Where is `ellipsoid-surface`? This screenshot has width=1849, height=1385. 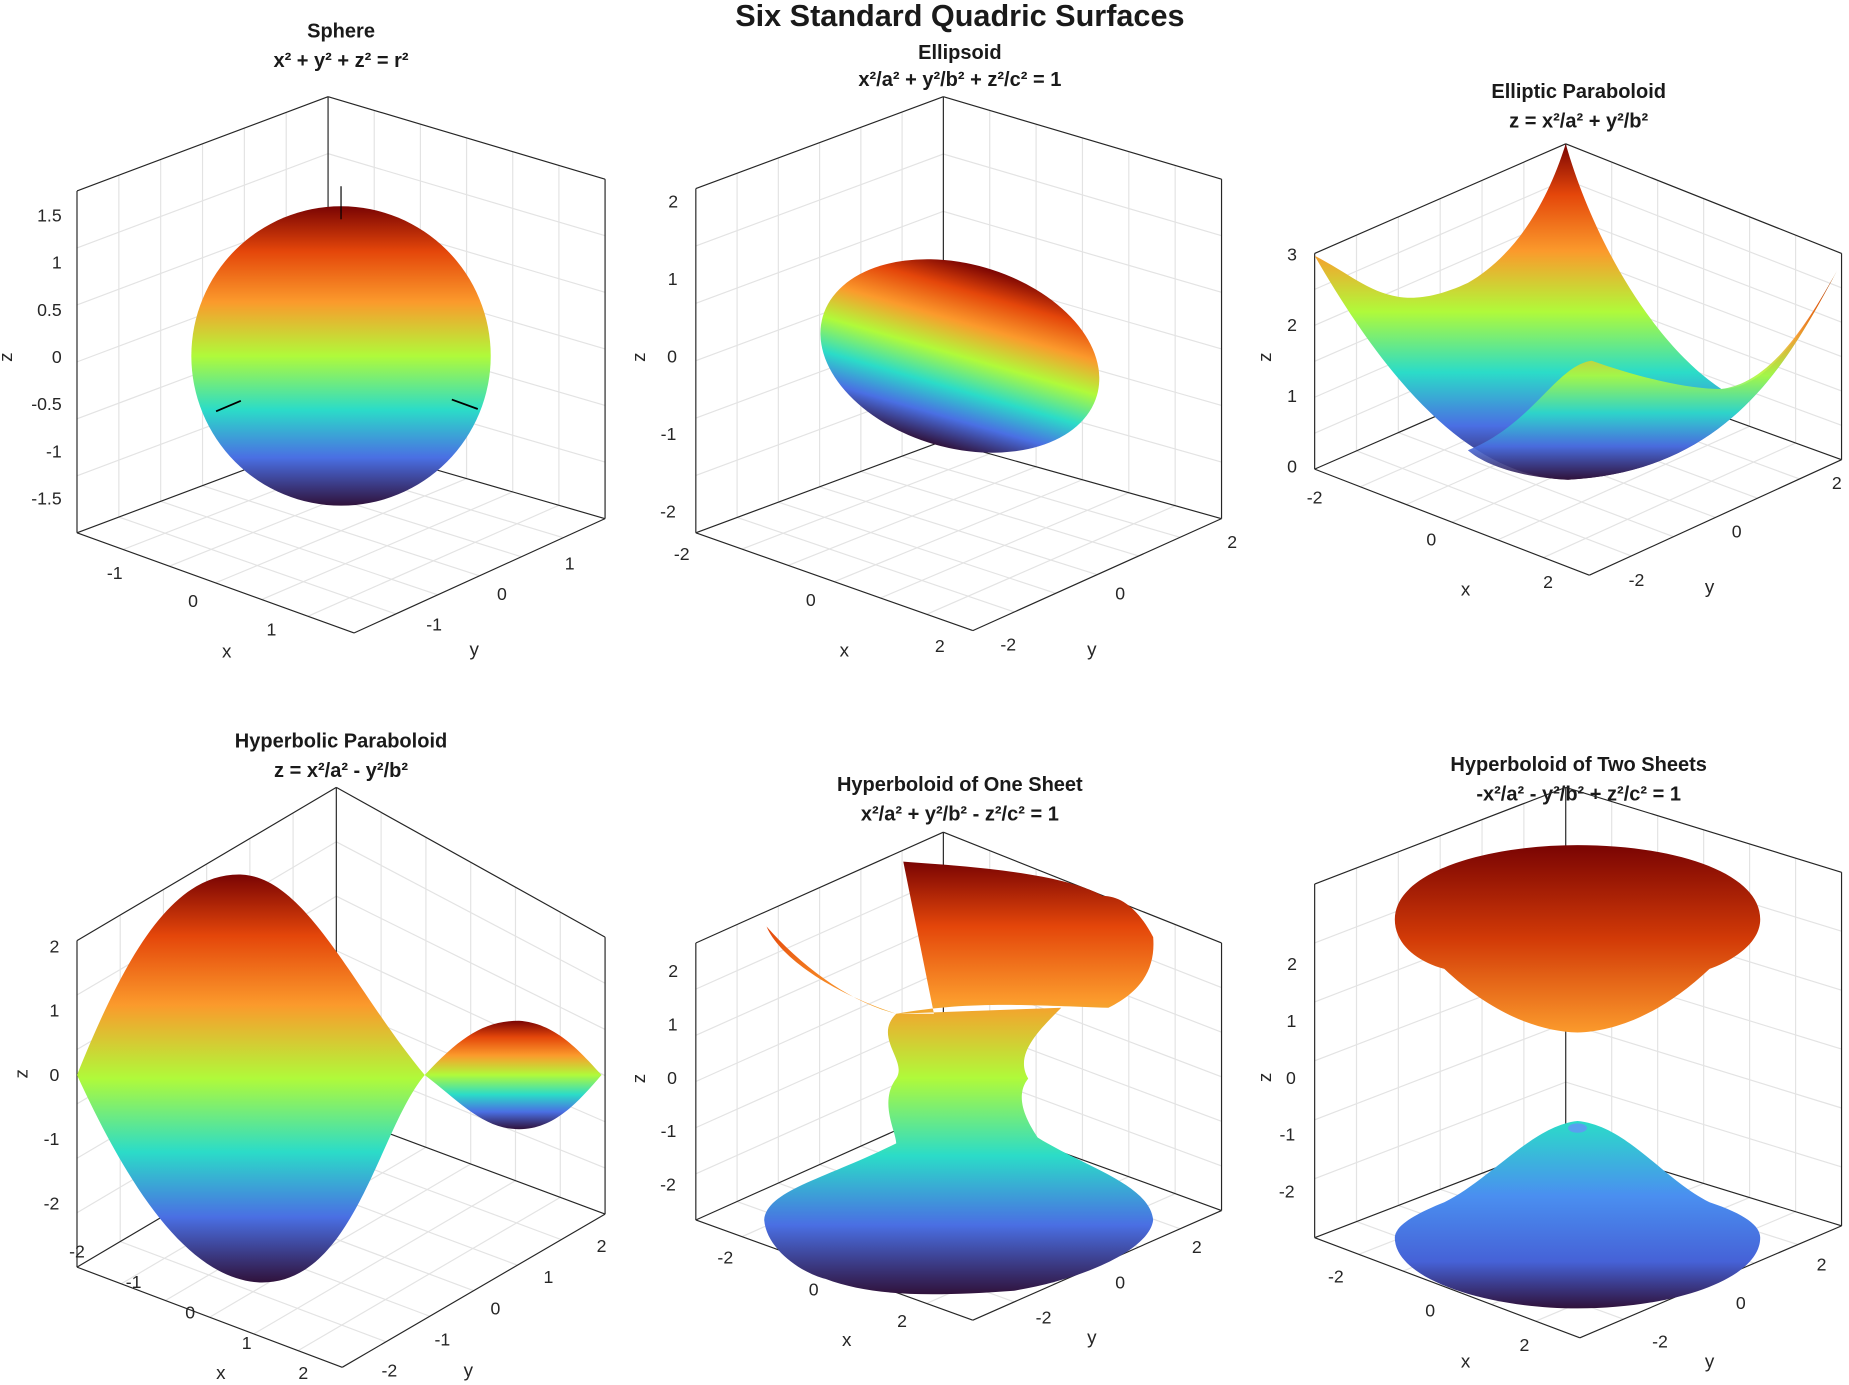
ellipsoid-surface is located at coordinates (960, 356).